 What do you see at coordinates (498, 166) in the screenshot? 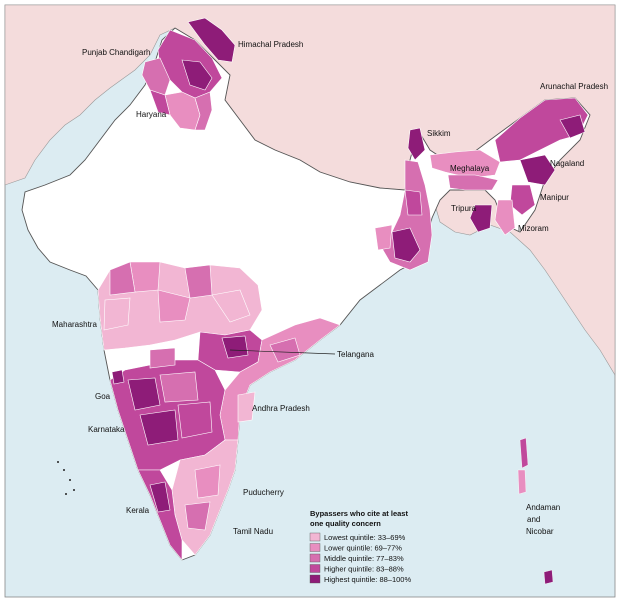
I see `northeast-states-region` at bounding box center [498, 166].